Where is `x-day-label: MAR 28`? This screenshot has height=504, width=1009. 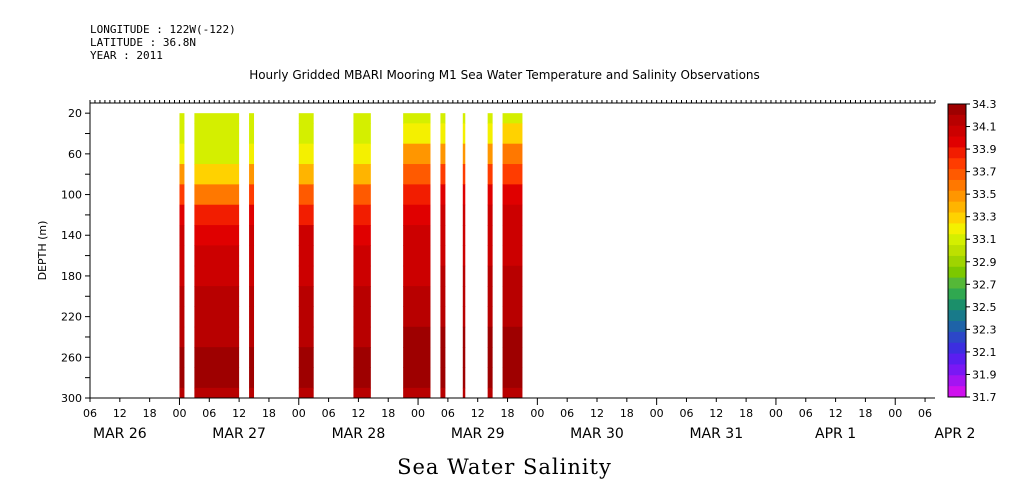
x-day-label: MAR 28 is located at coordinates (359, 434).